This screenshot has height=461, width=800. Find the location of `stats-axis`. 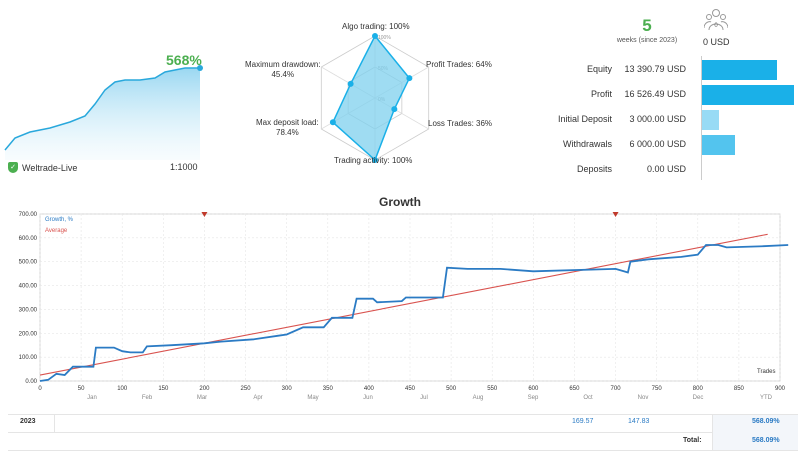

stats-axis is located at coordinates (701, 118).